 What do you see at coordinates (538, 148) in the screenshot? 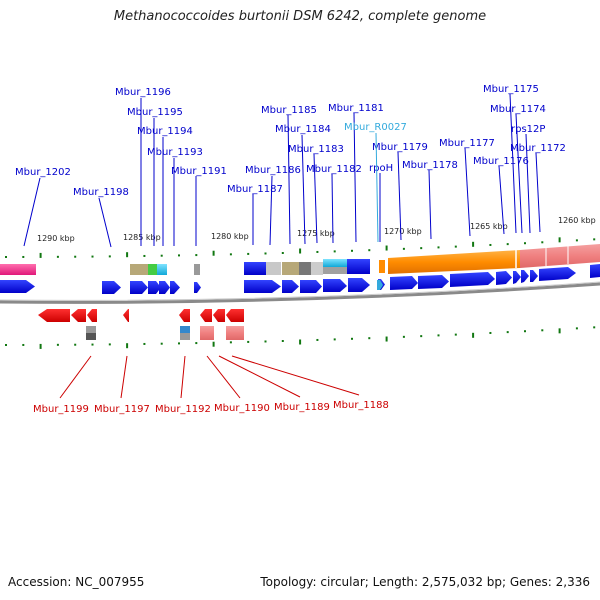
I see `gene-label: Mbur_1172` at bounding box center [538, 148].